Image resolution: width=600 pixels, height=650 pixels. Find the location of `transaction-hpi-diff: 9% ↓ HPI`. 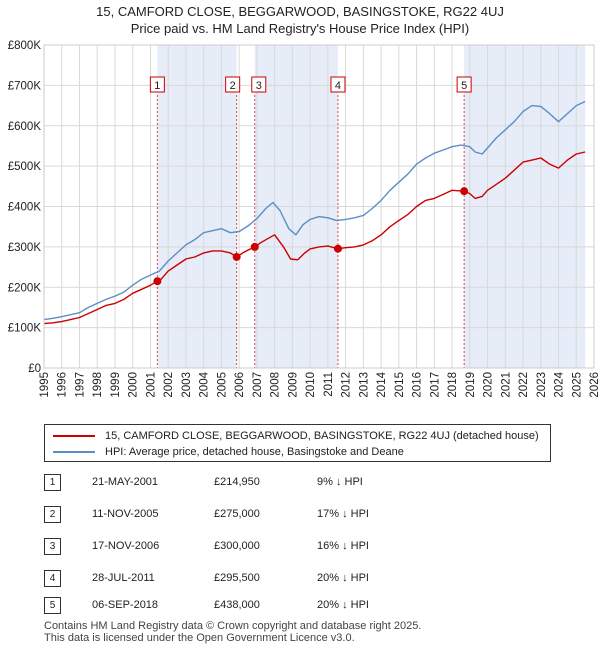

transaction-hpi-diff: 9% ↓ HPI is located at coordinates (340, 482).